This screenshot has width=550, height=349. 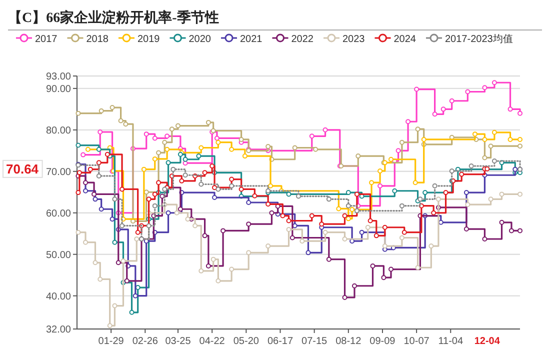 What do you see at coordinates (145, 341) in the screenshot?
I see `x-tick-label: 02-26` at bounding box center [145, 341].